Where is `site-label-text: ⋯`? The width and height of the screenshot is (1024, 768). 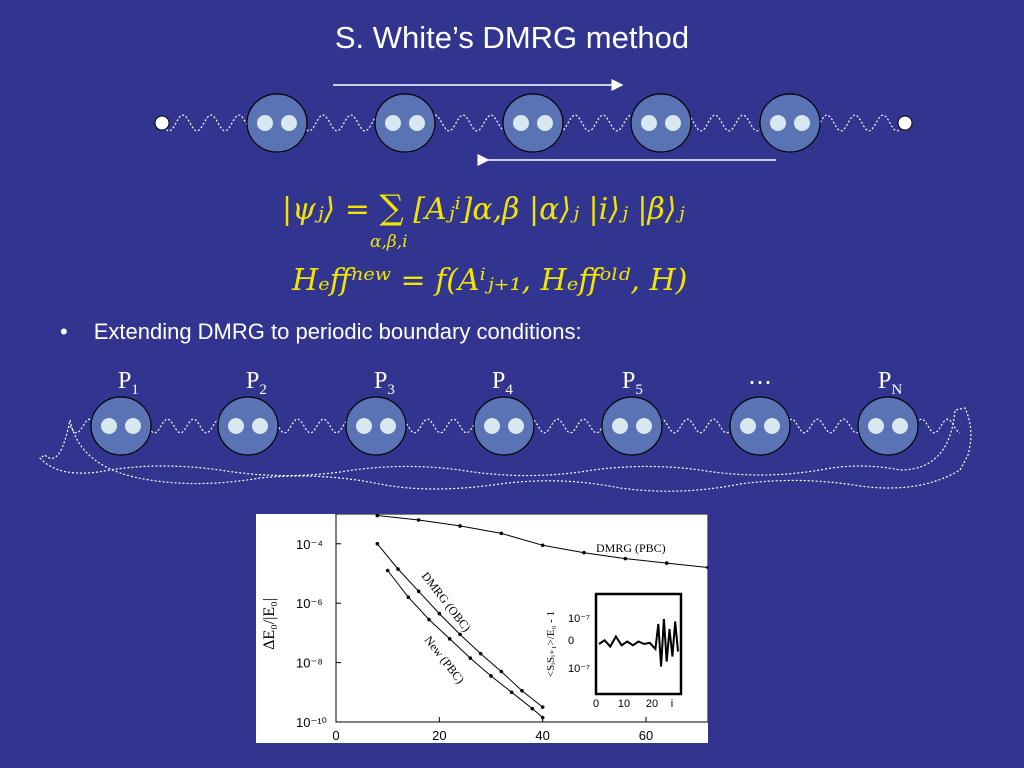 site-label-text: ⋯ is located at coordinates (760, 383).